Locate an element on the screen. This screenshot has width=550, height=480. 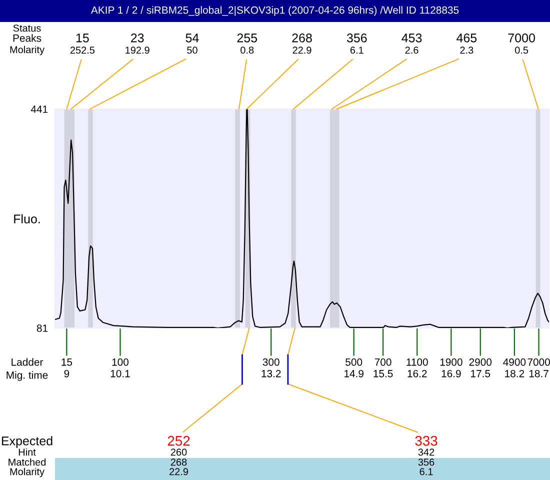
text: 2900 is located at coordinates (480, 362).